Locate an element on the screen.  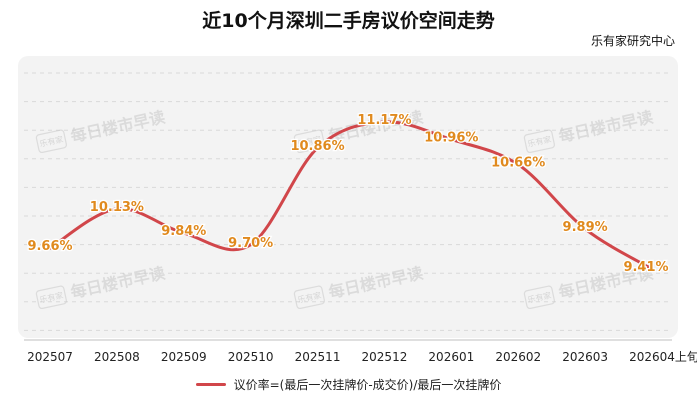
data-label: 11.17% is located at coordinates (384, 120).